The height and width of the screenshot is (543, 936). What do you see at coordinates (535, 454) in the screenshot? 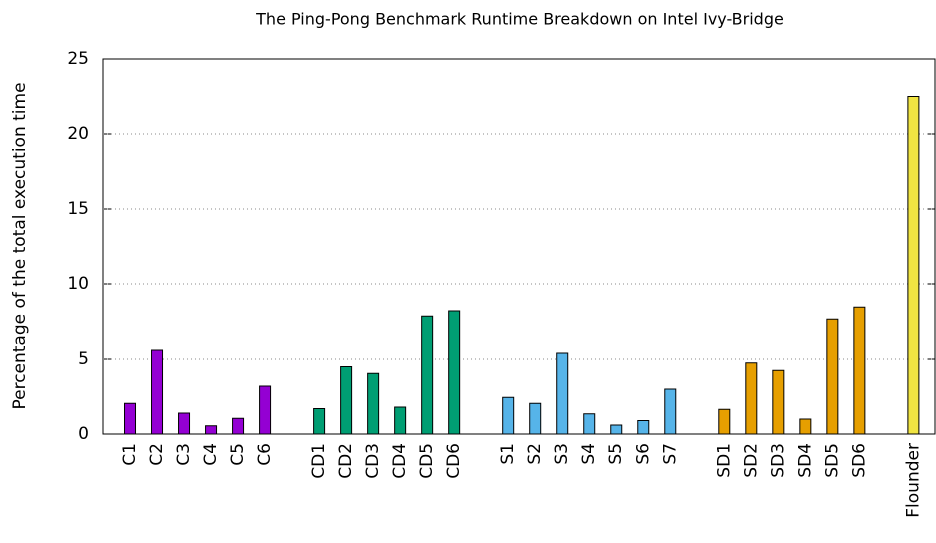
I see `x-tick-label: S2` at bounding box center [535, 454].